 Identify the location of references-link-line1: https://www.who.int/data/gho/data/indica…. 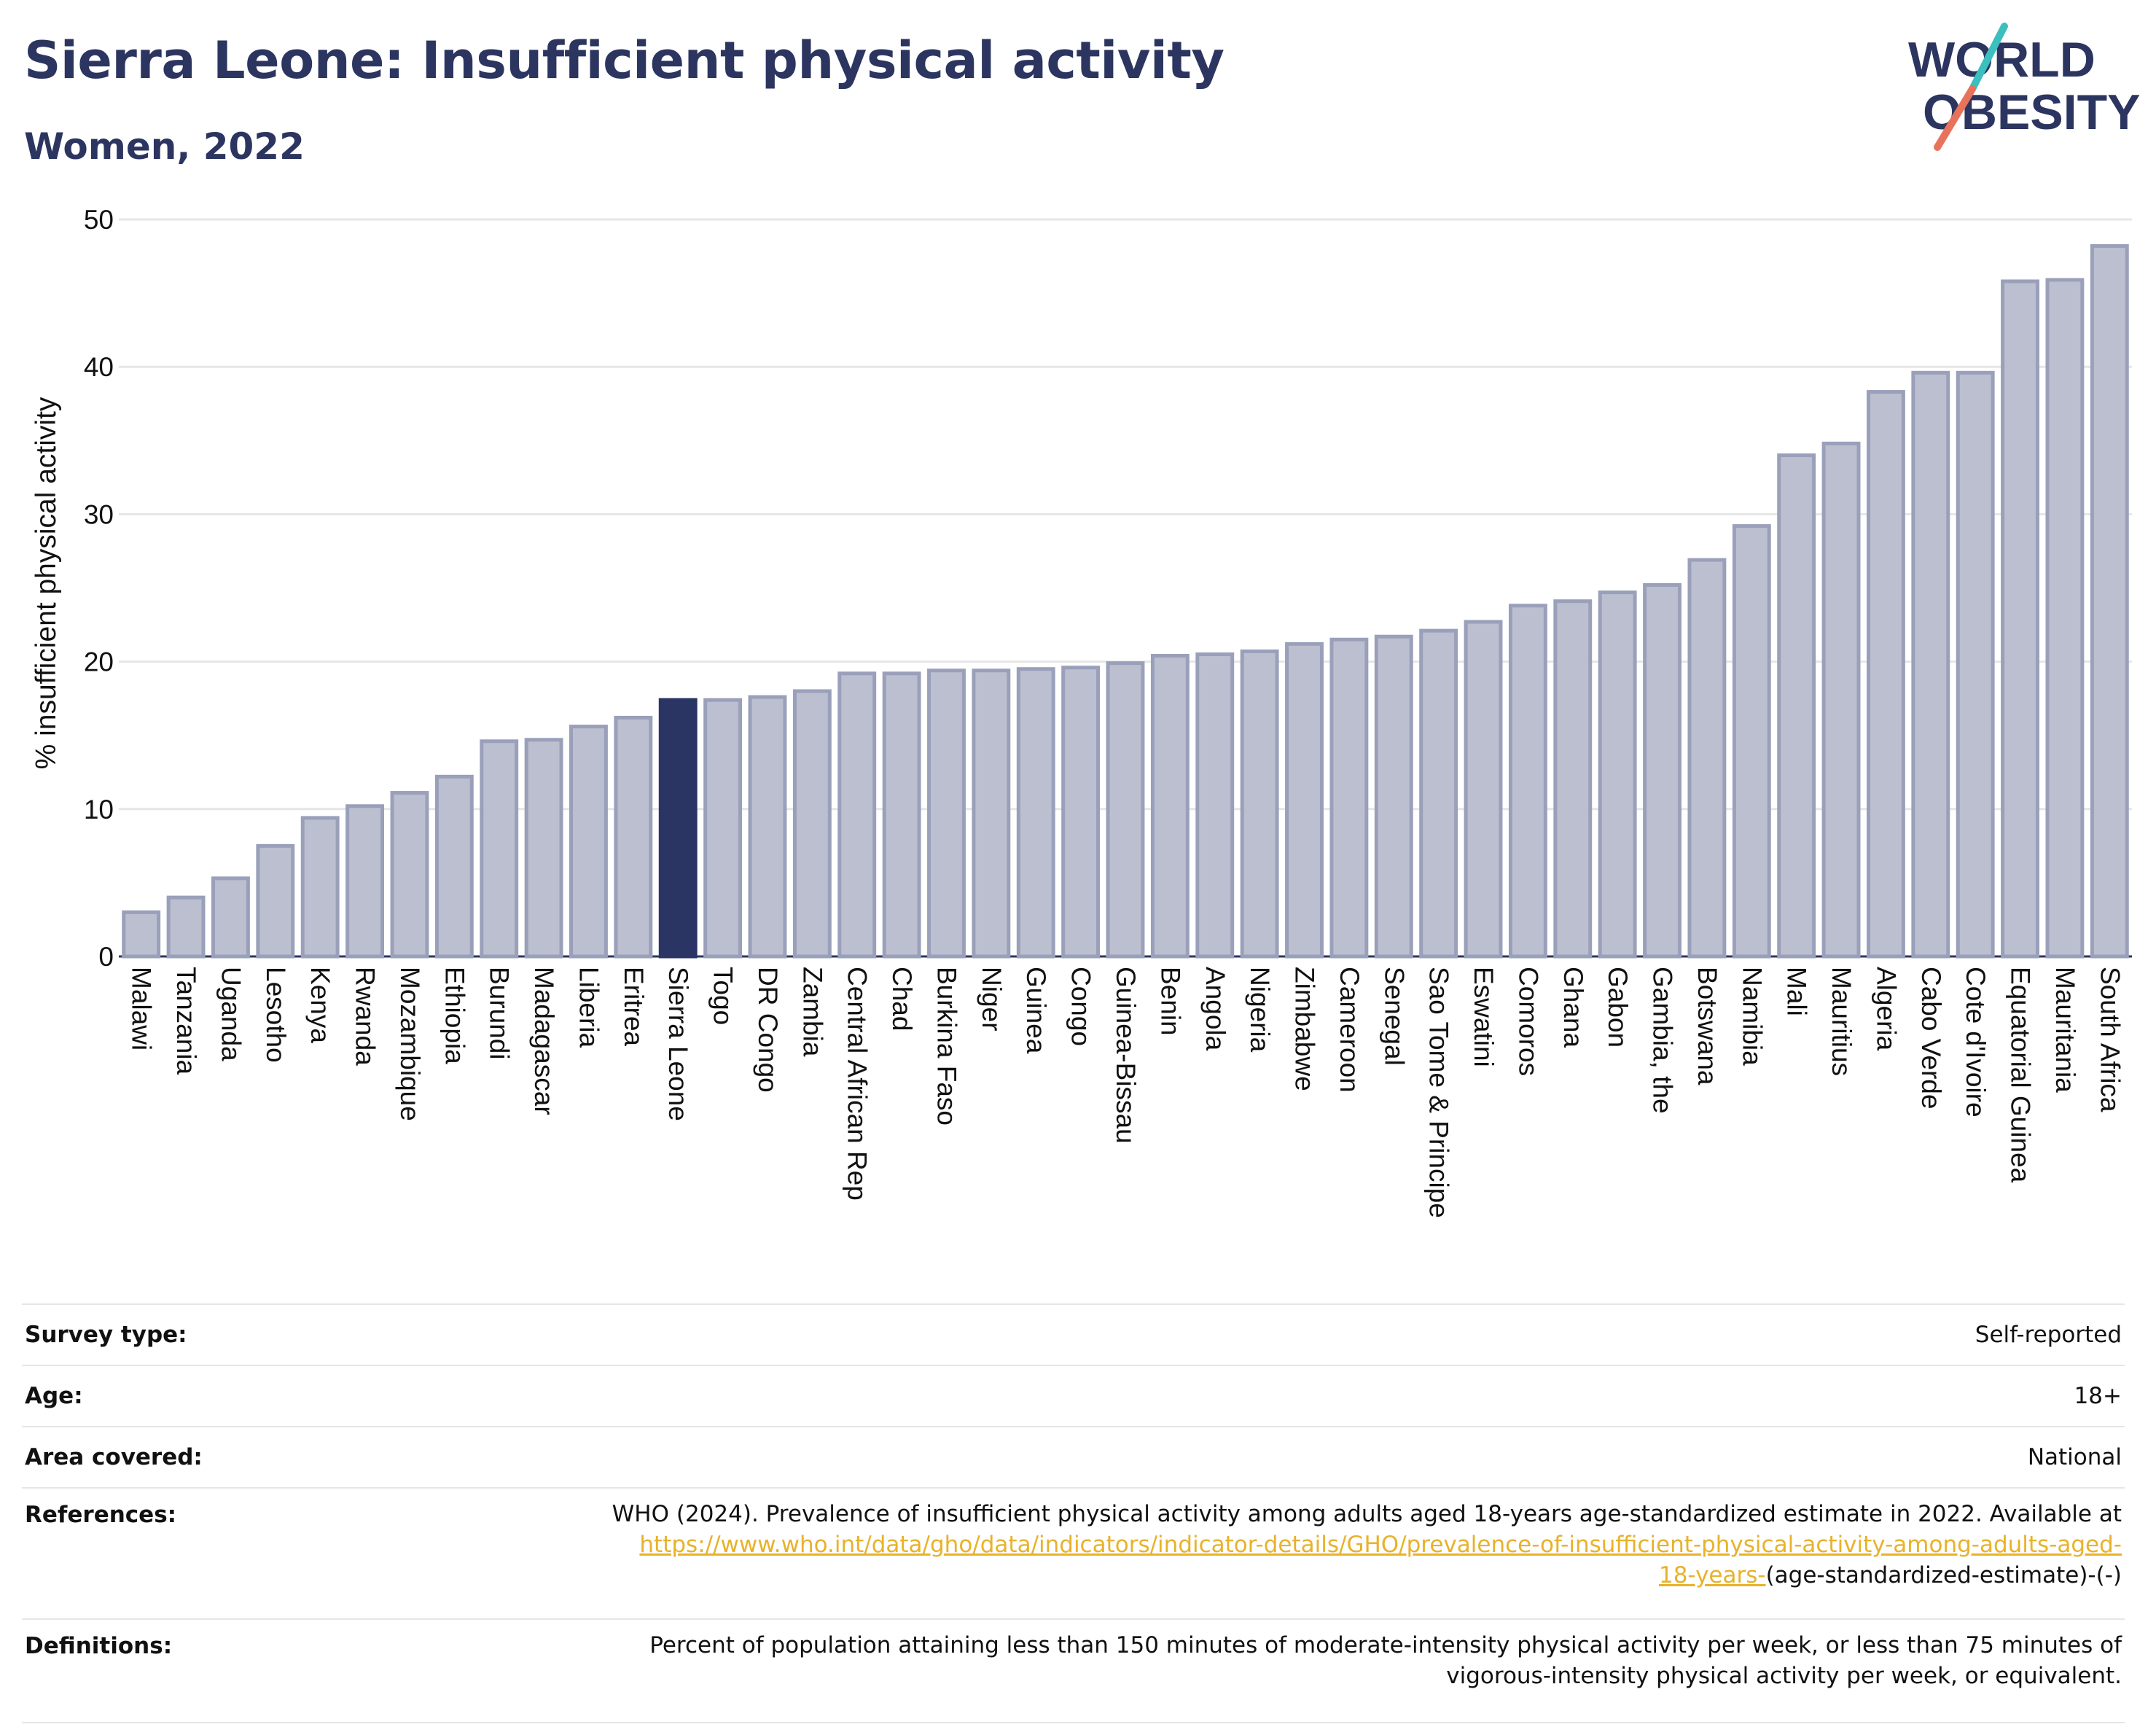
(1380, 1545).